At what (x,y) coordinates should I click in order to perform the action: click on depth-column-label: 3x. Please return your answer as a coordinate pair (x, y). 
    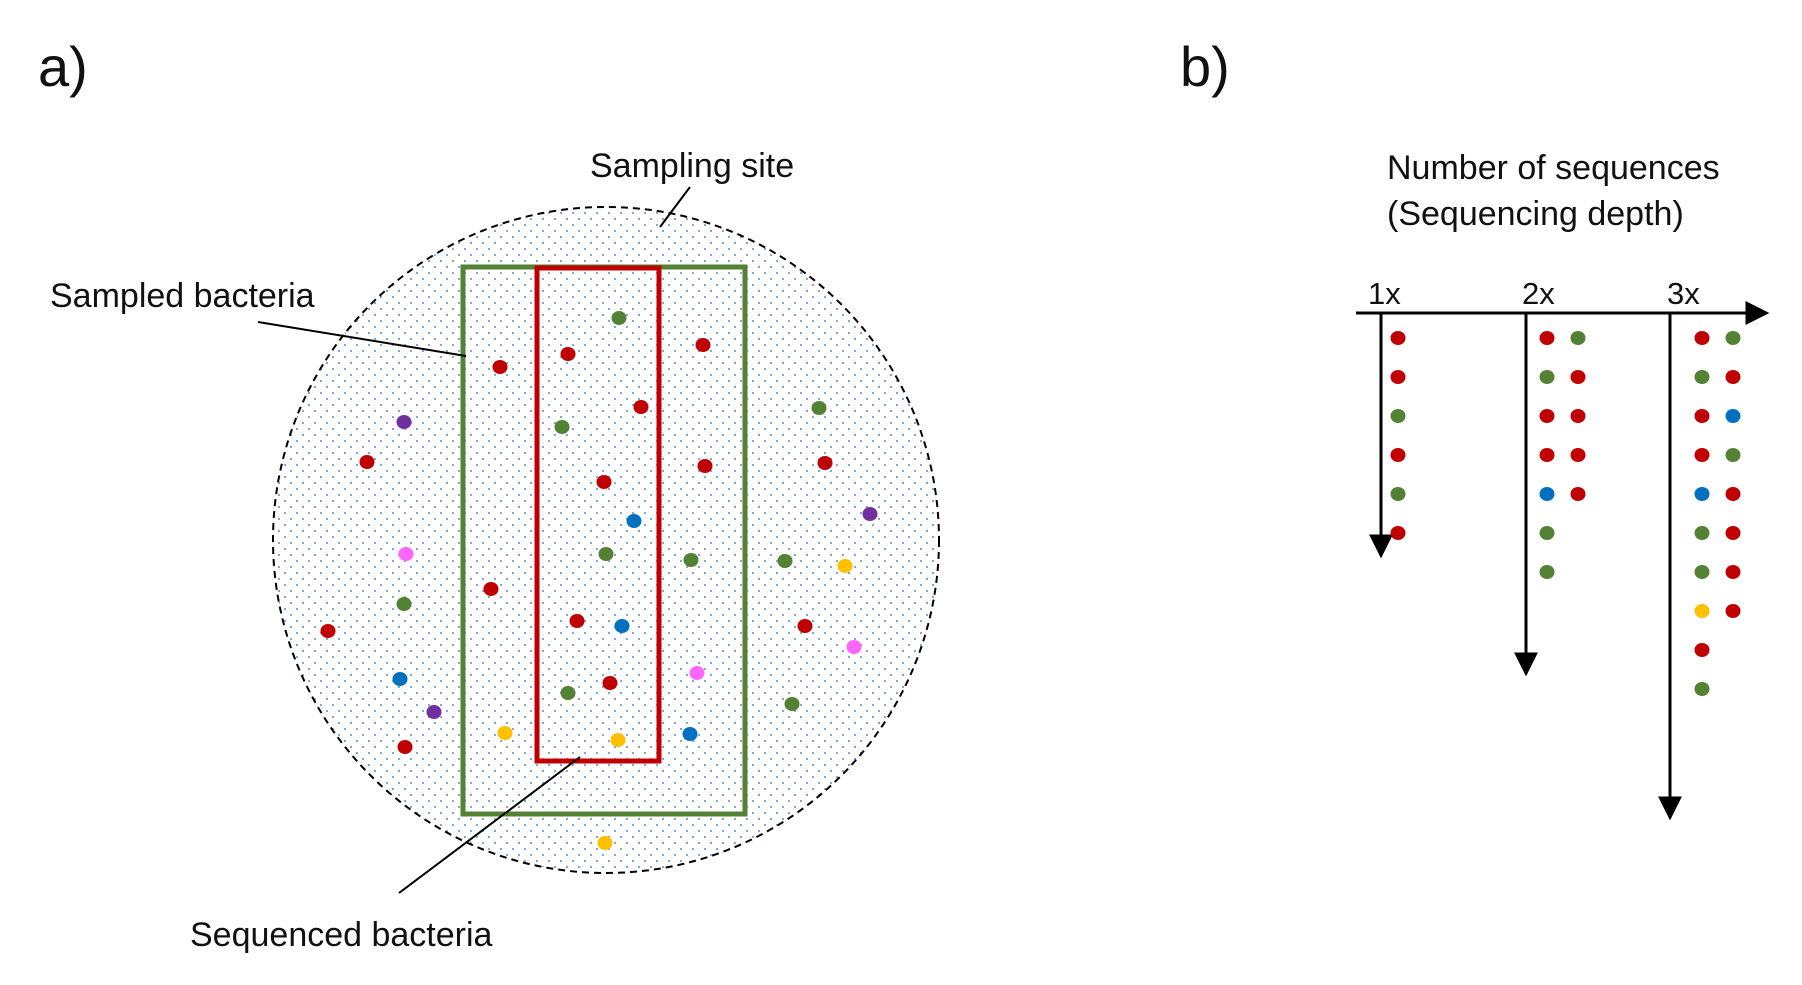
    Looking at the image, I should click on (1683, 293).